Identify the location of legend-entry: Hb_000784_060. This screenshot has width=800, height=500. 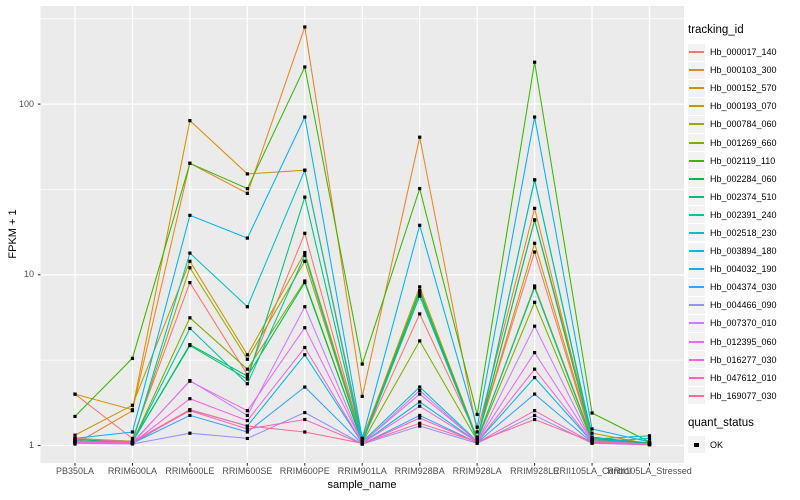
(743, 124).